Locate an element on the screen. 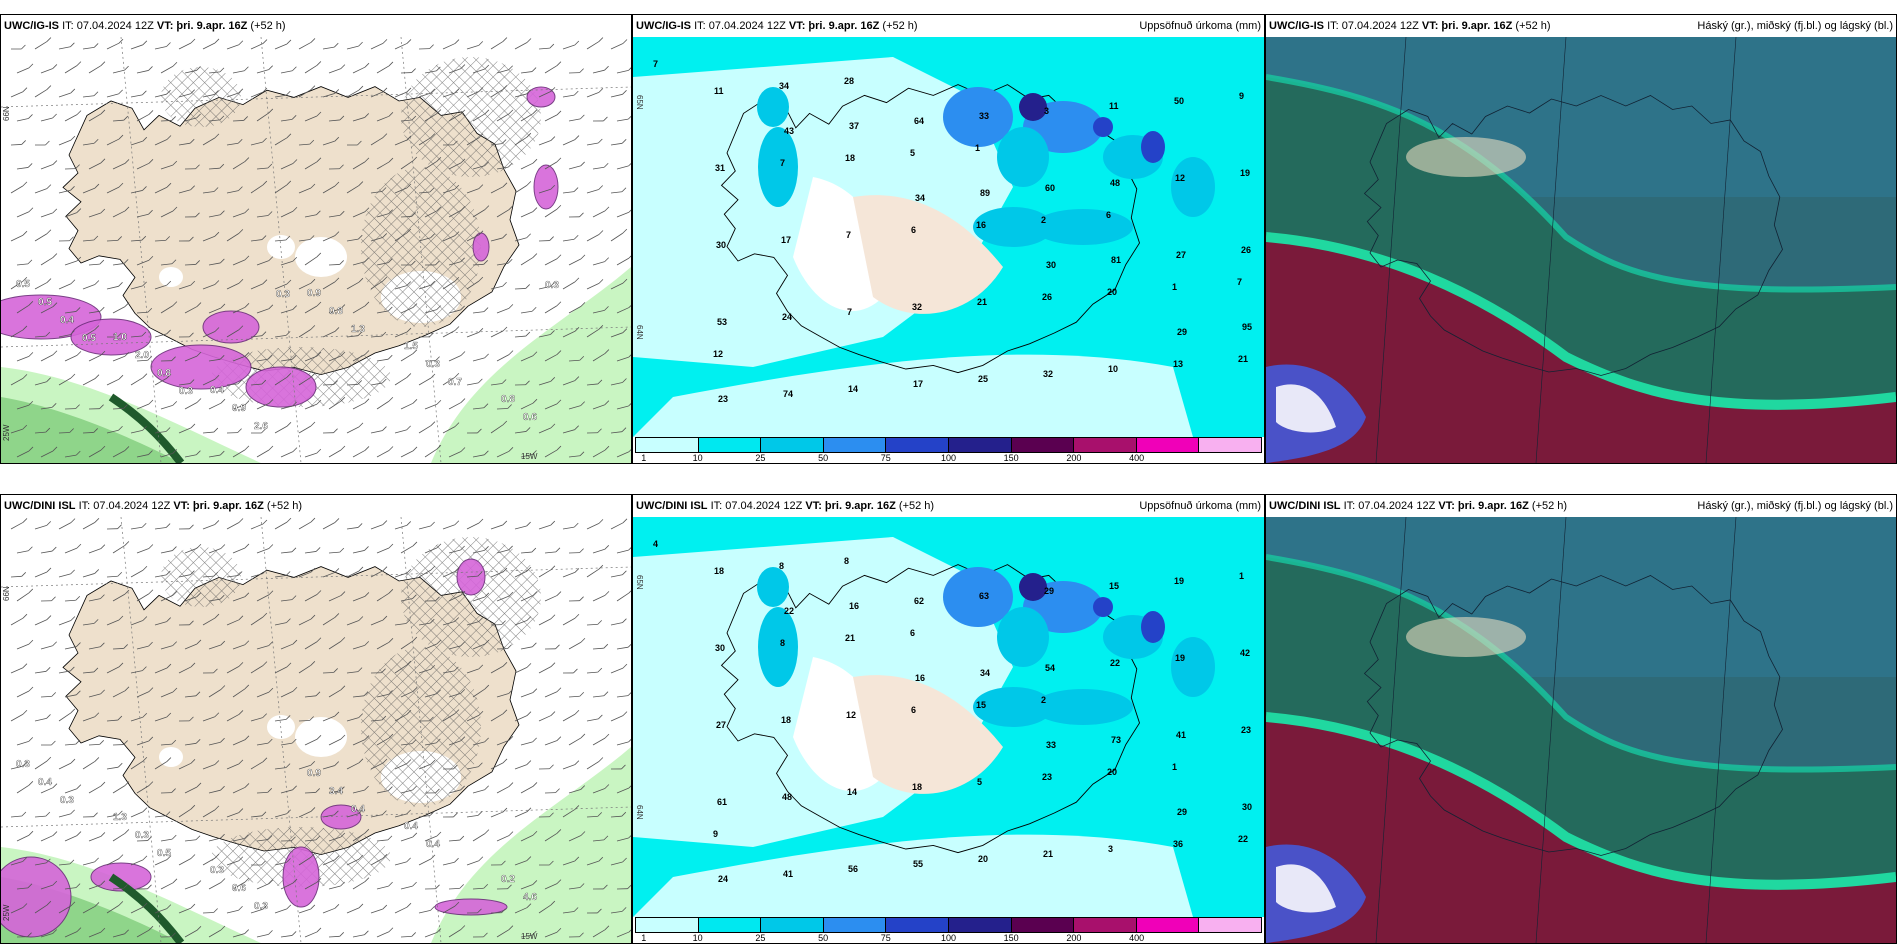 This screenshot has width=1900, height=950. precip-value: 16 is located at coordinates (920, 678).